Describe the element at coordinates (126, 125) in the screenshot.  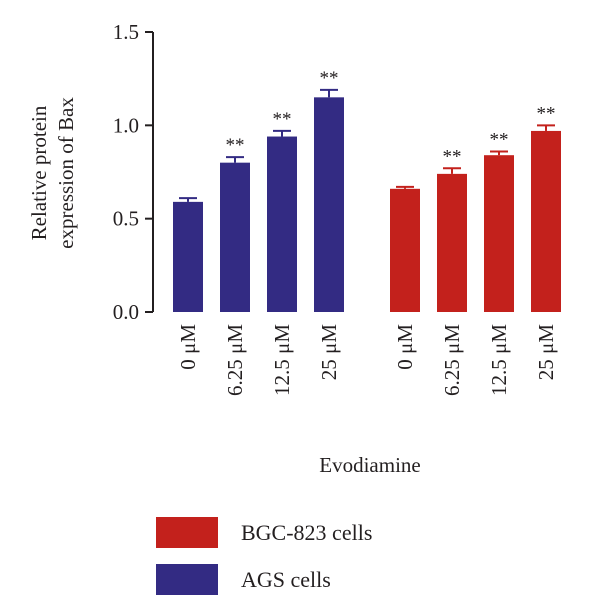
I see `y-tick-label: 1.0` at that location.